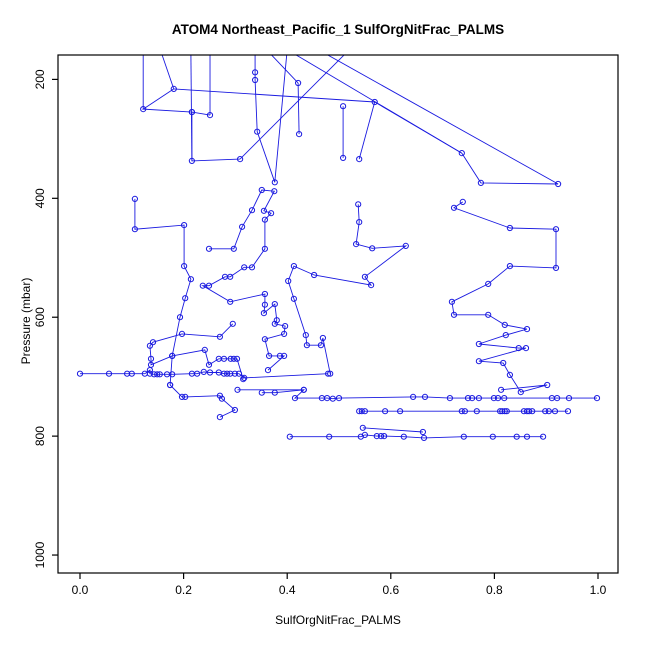  What do you see at coordinates (338, 620) in the screenshot?
I see `x-axis-label: SulfOrgNitFrac_PALMS` at bounding box center [338, 620].